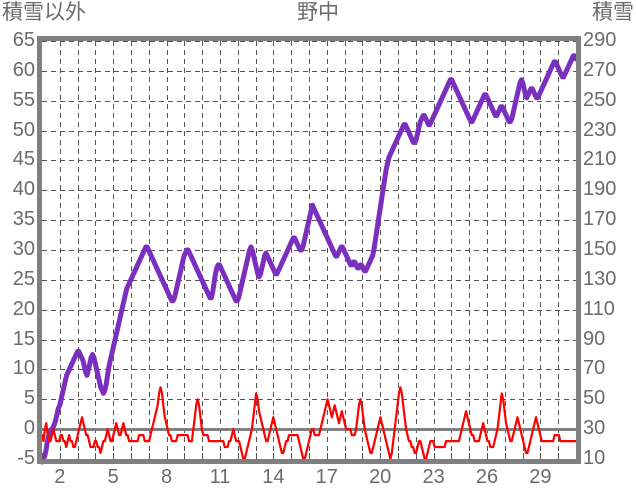  What do you see at coordinates (23, 308) in the screenshot?
I see `left-axis-tick-label: 20` at bounding box center [23, 308].